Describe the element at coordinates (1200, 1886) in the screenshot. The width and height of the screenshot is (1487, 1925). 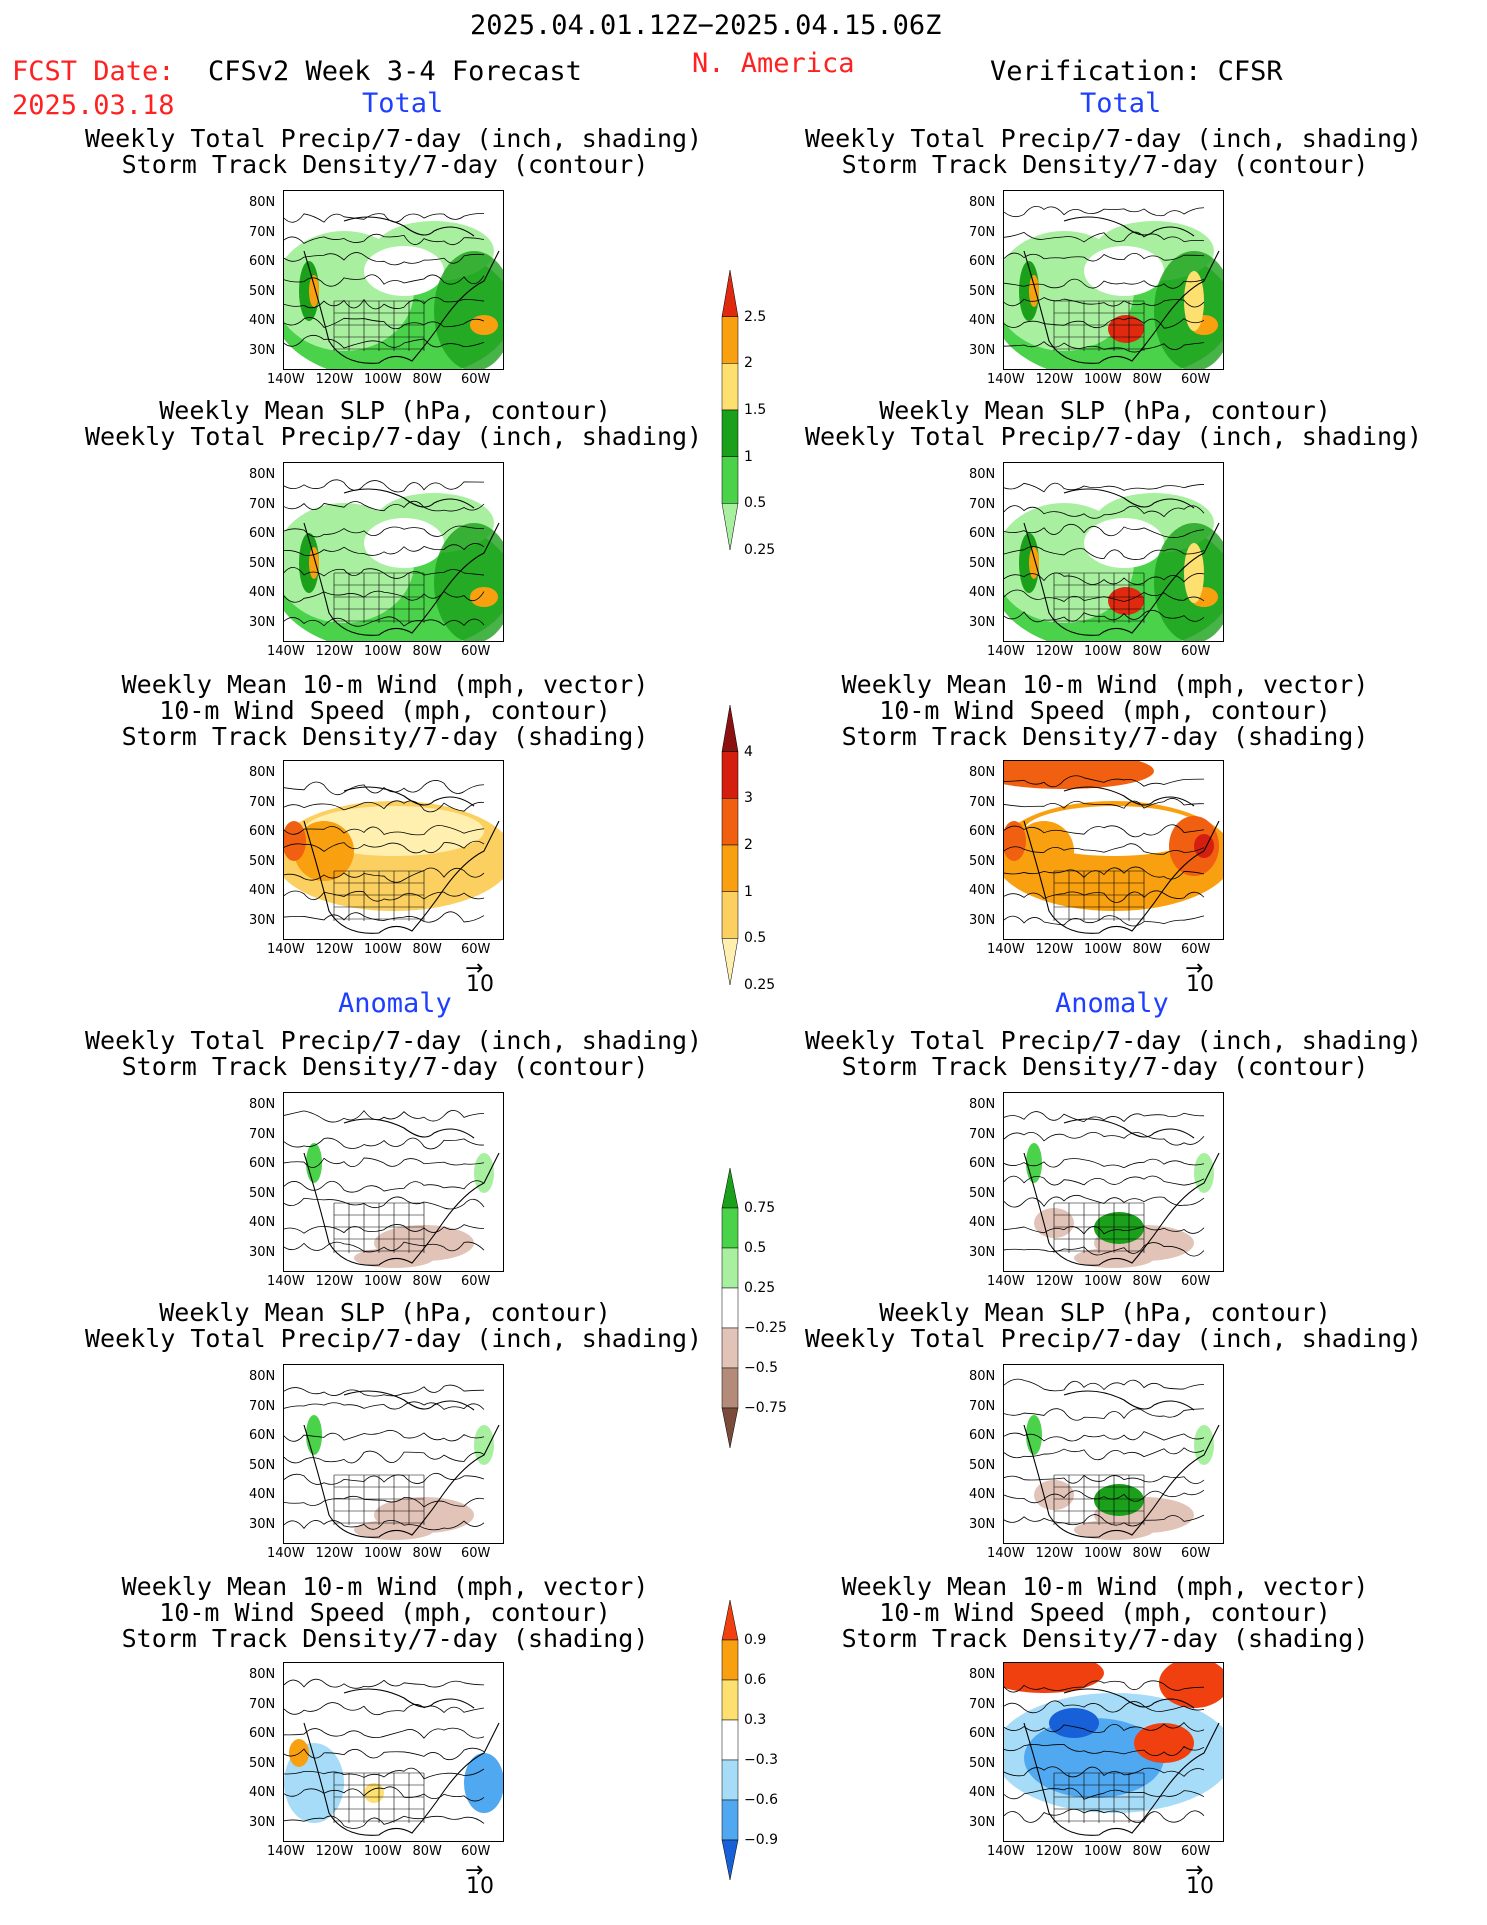
I see `vector-reference-label: 10` at that location.